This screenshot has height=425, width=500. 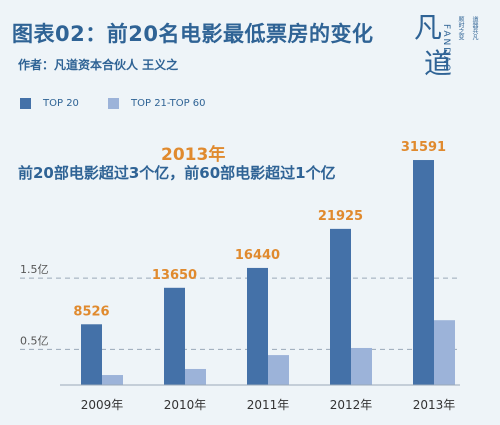 I want to click on x-tick-label-1: 2010年, so click(x=185, y=405).